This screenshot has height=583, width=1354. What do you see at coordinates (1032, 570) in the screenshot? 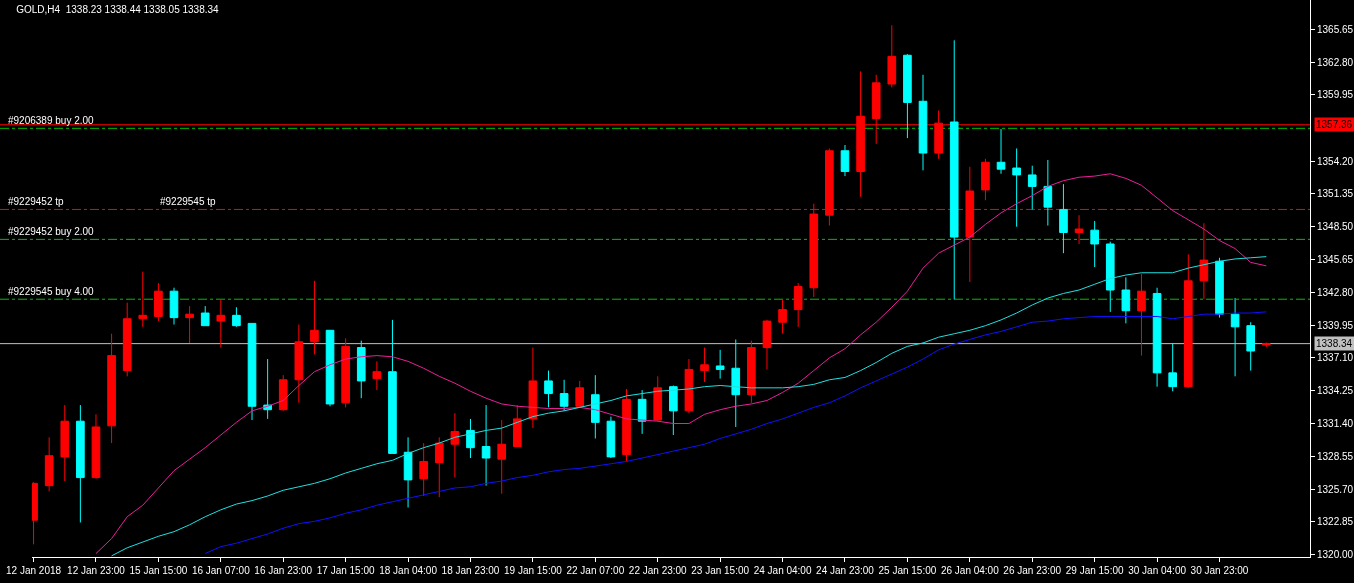
I see `x-tick-label: 26 Jan 23:00` at bounding box center [1032, 570].